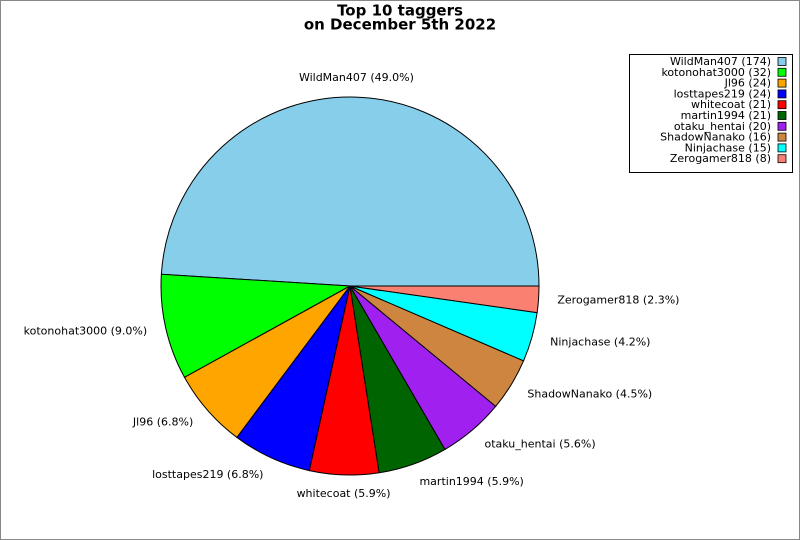  I want to click on legend-label: otaku_hentai (20), so click(722, 126).